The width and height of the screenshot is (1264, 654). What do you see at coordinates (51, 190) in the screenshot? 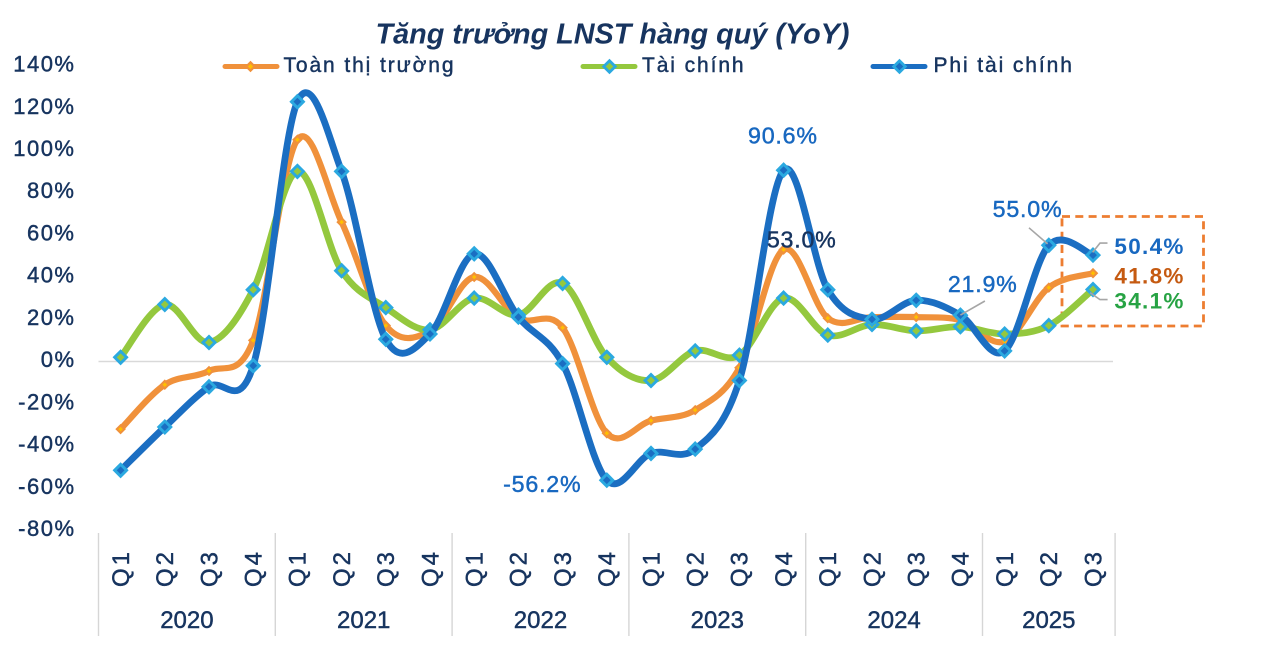
I see `svg-text: 80%` at bounding box center [51, 190].